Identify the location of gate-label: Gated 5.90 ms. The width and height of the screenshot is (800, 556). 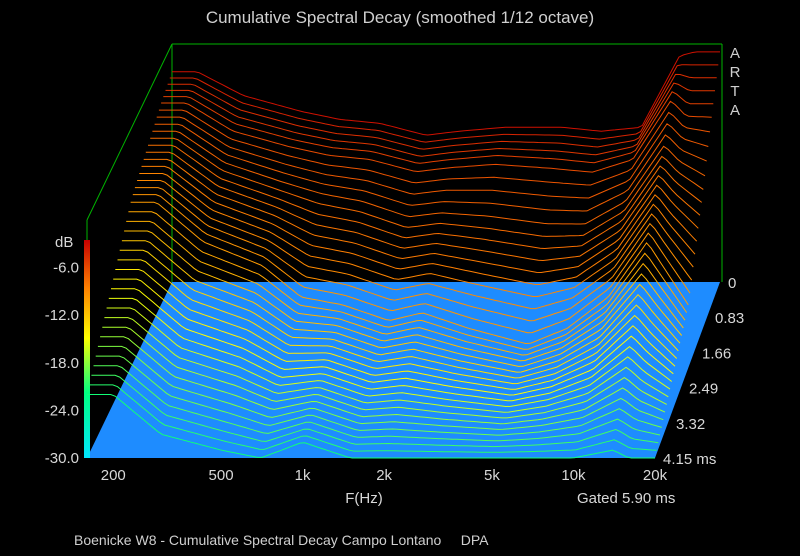
(626, 498).